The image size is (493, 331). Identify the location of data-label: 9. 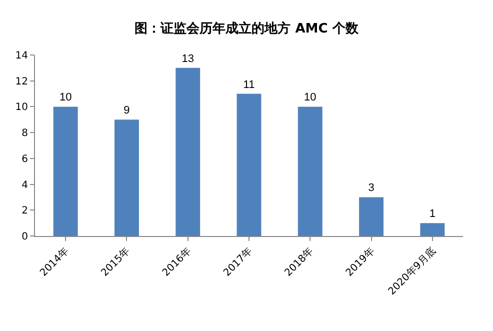
(127, 110).